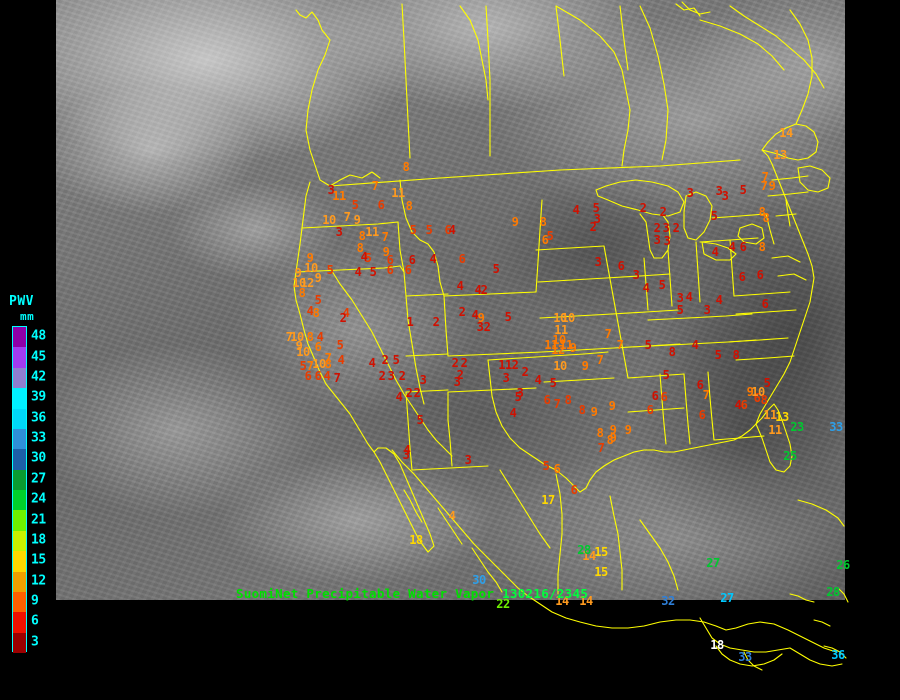 The image size is (900, 700). What do you see at coordinates (30, 474) in the screenshot?
I see `pwv-colorbar: PWV mm 48 45 42 39 36 33 30 27 24 21 18 15 12 9 6 3` at bounding box center [30, 474].